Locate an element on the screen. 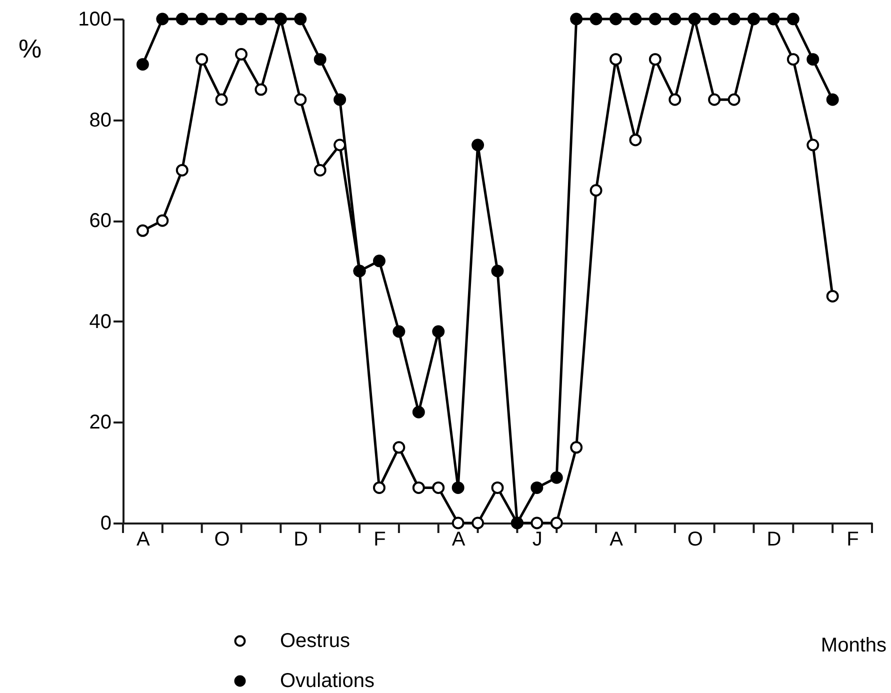 The image size is (891, 693). y-tick-label: 80 is located at coordinates (100, 120).